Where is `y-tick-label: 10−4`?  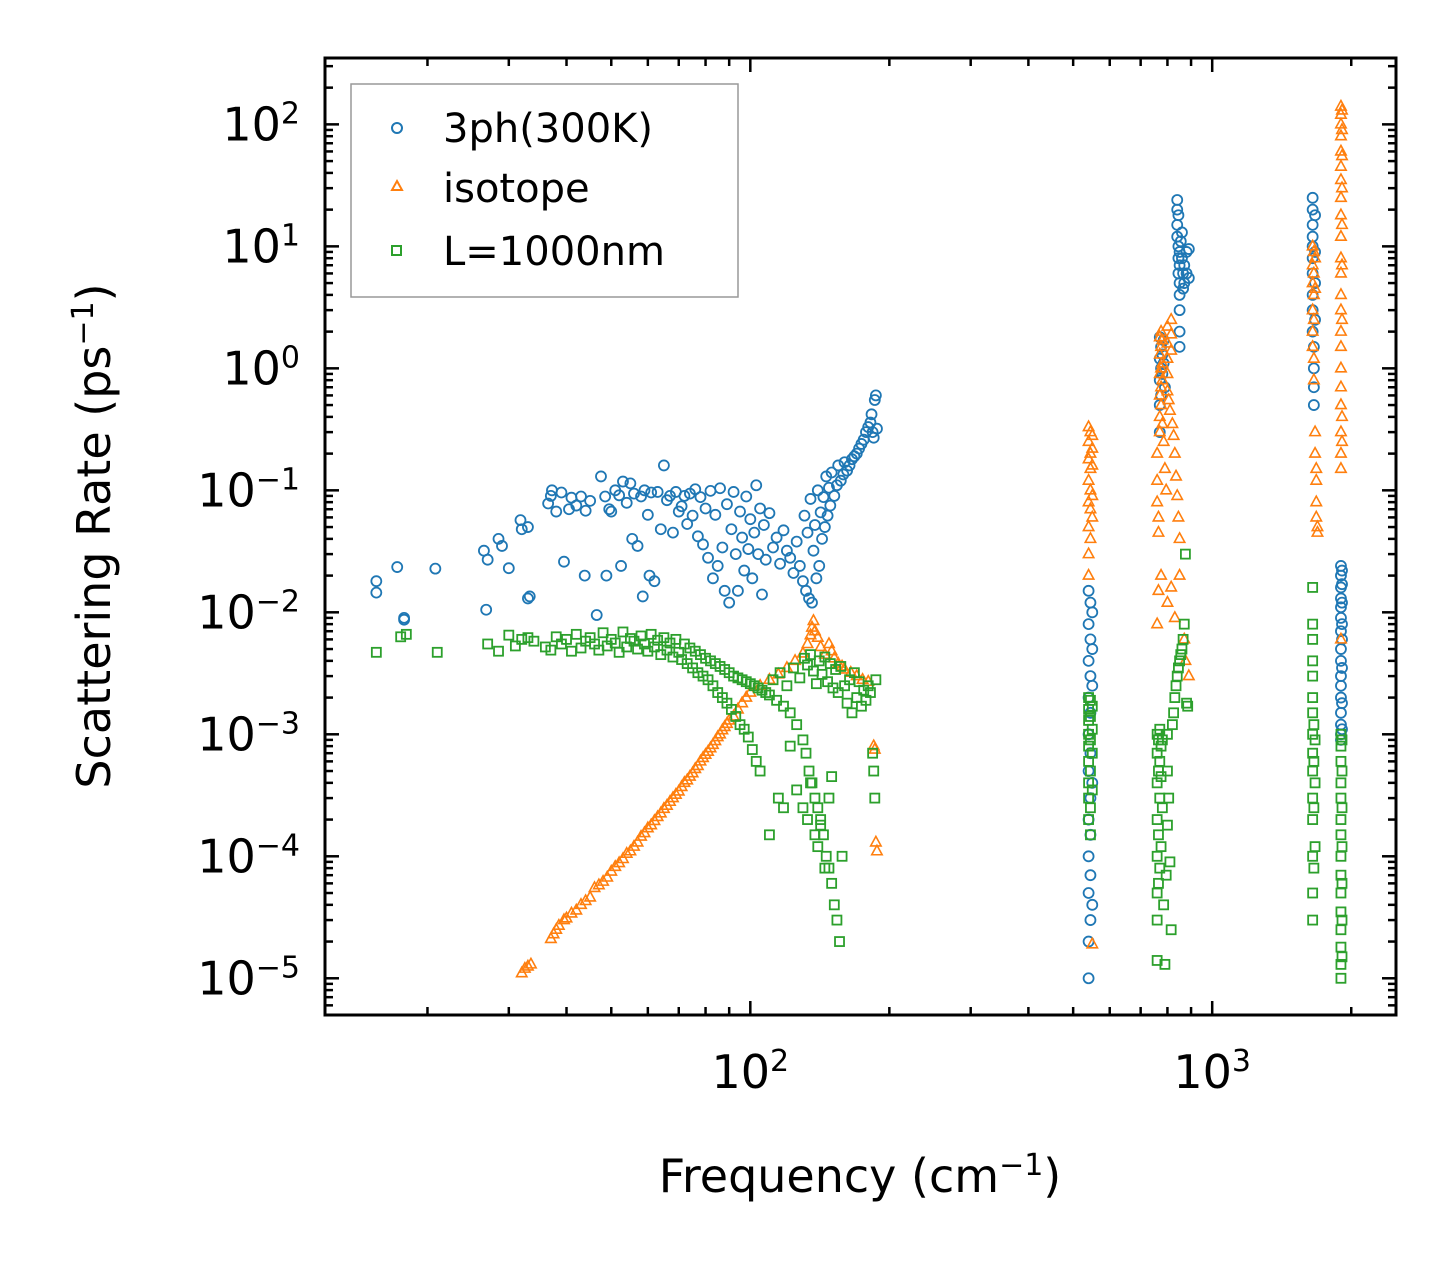 y-tick-label: 10−4 is located at coordinates (248, 856).